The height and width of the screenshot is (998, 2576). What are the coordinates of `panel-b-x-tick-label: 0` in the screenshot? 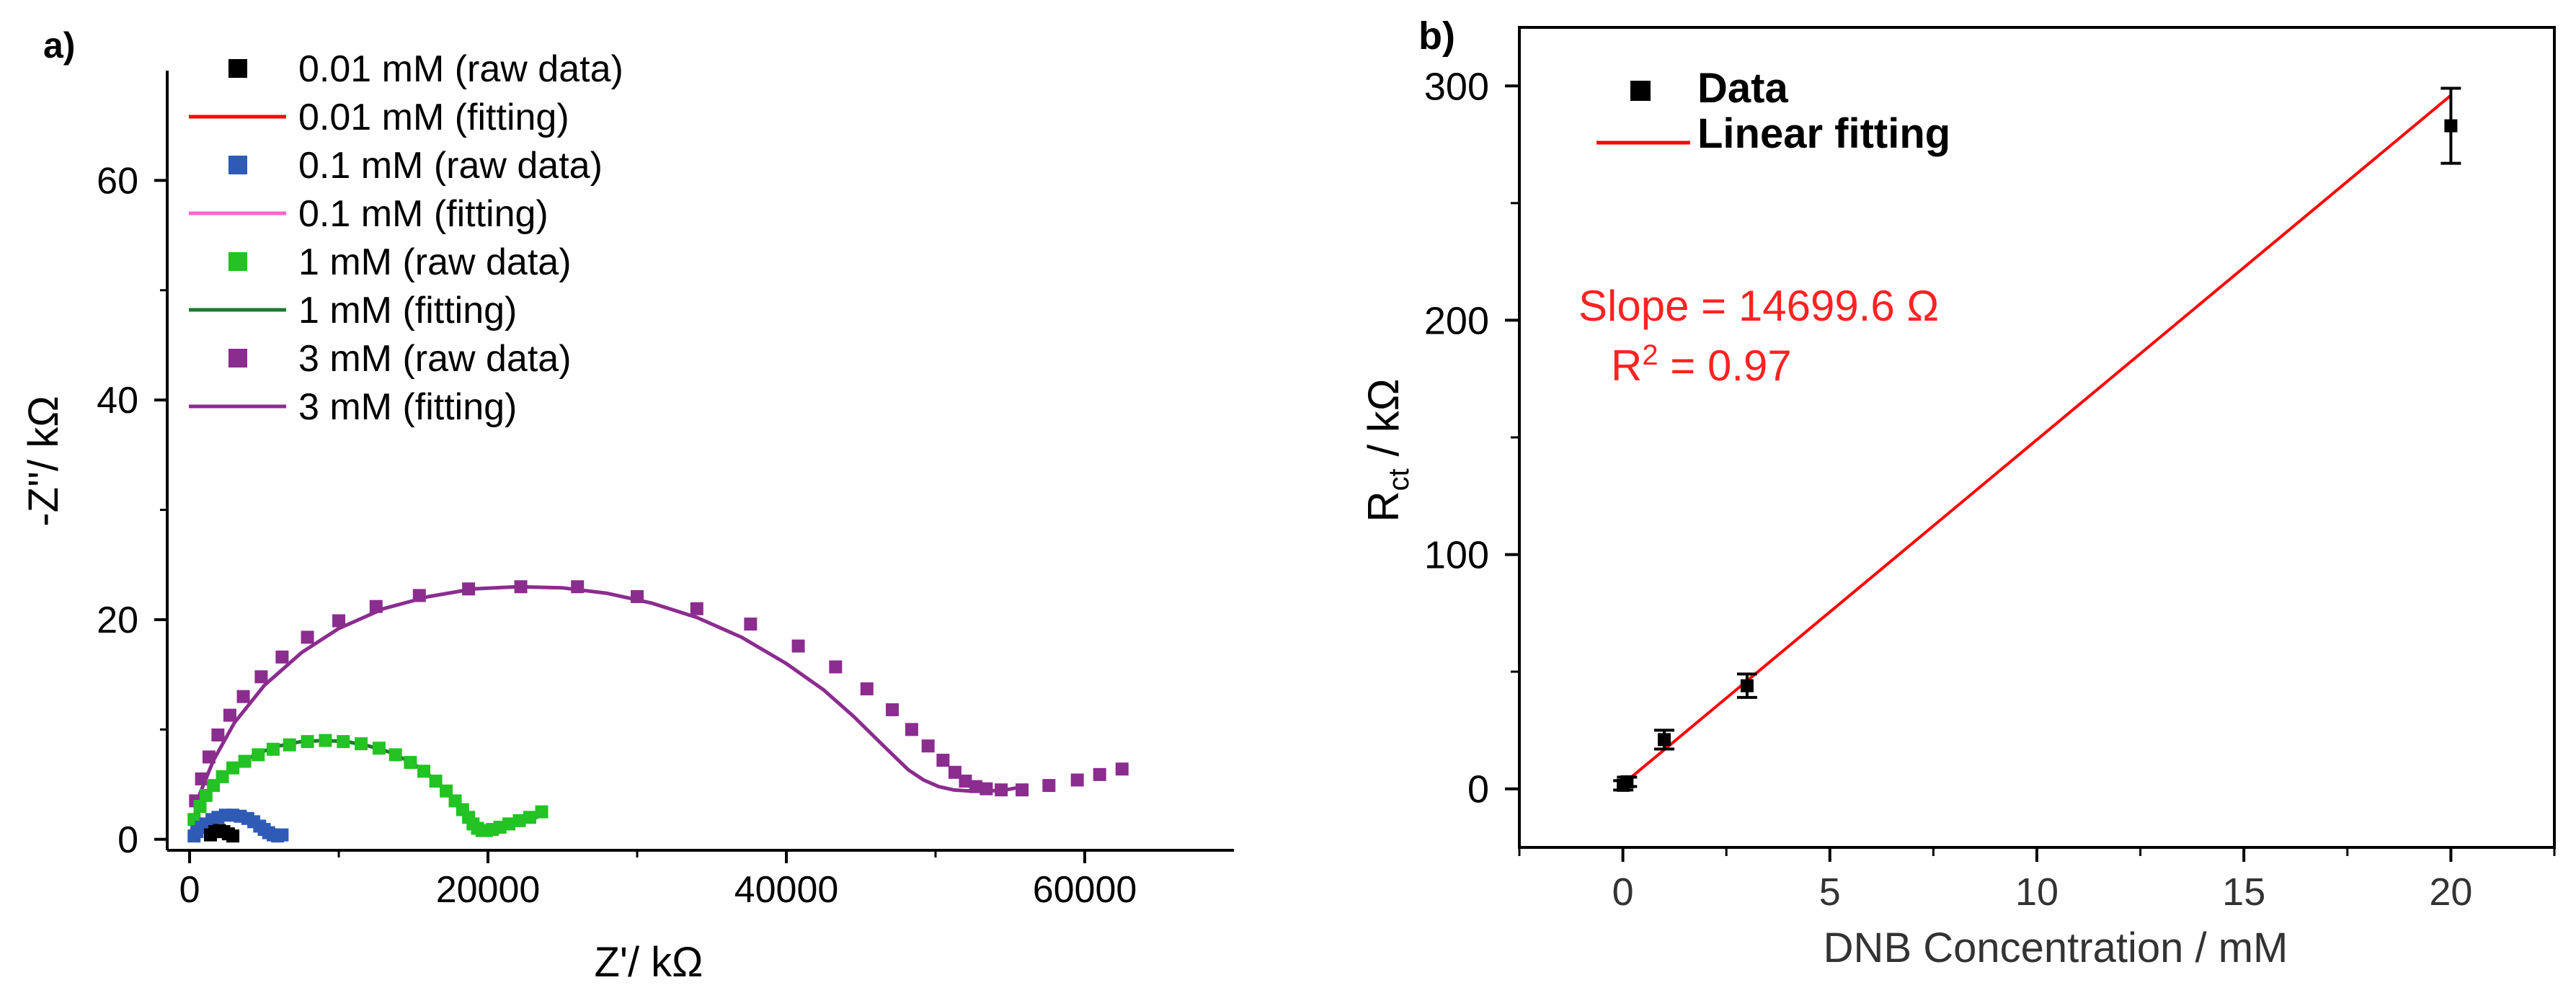 It's located at (1623, 892).